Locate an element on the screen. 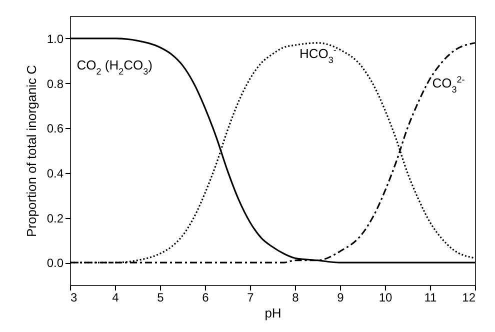  x-axis-title: pH is located at coordinates (273, 313).